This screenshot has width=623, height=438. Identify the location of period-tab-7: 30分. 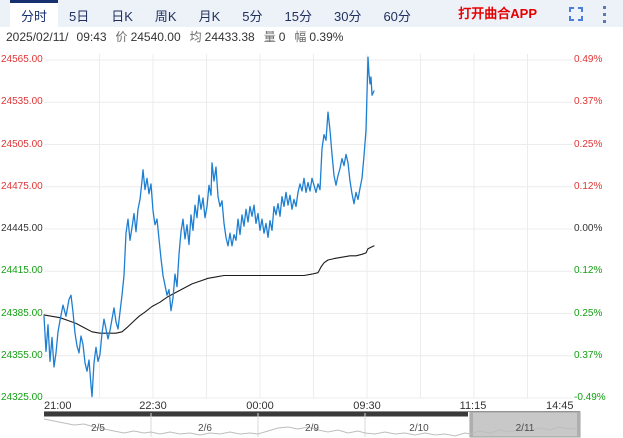
(347, 16).